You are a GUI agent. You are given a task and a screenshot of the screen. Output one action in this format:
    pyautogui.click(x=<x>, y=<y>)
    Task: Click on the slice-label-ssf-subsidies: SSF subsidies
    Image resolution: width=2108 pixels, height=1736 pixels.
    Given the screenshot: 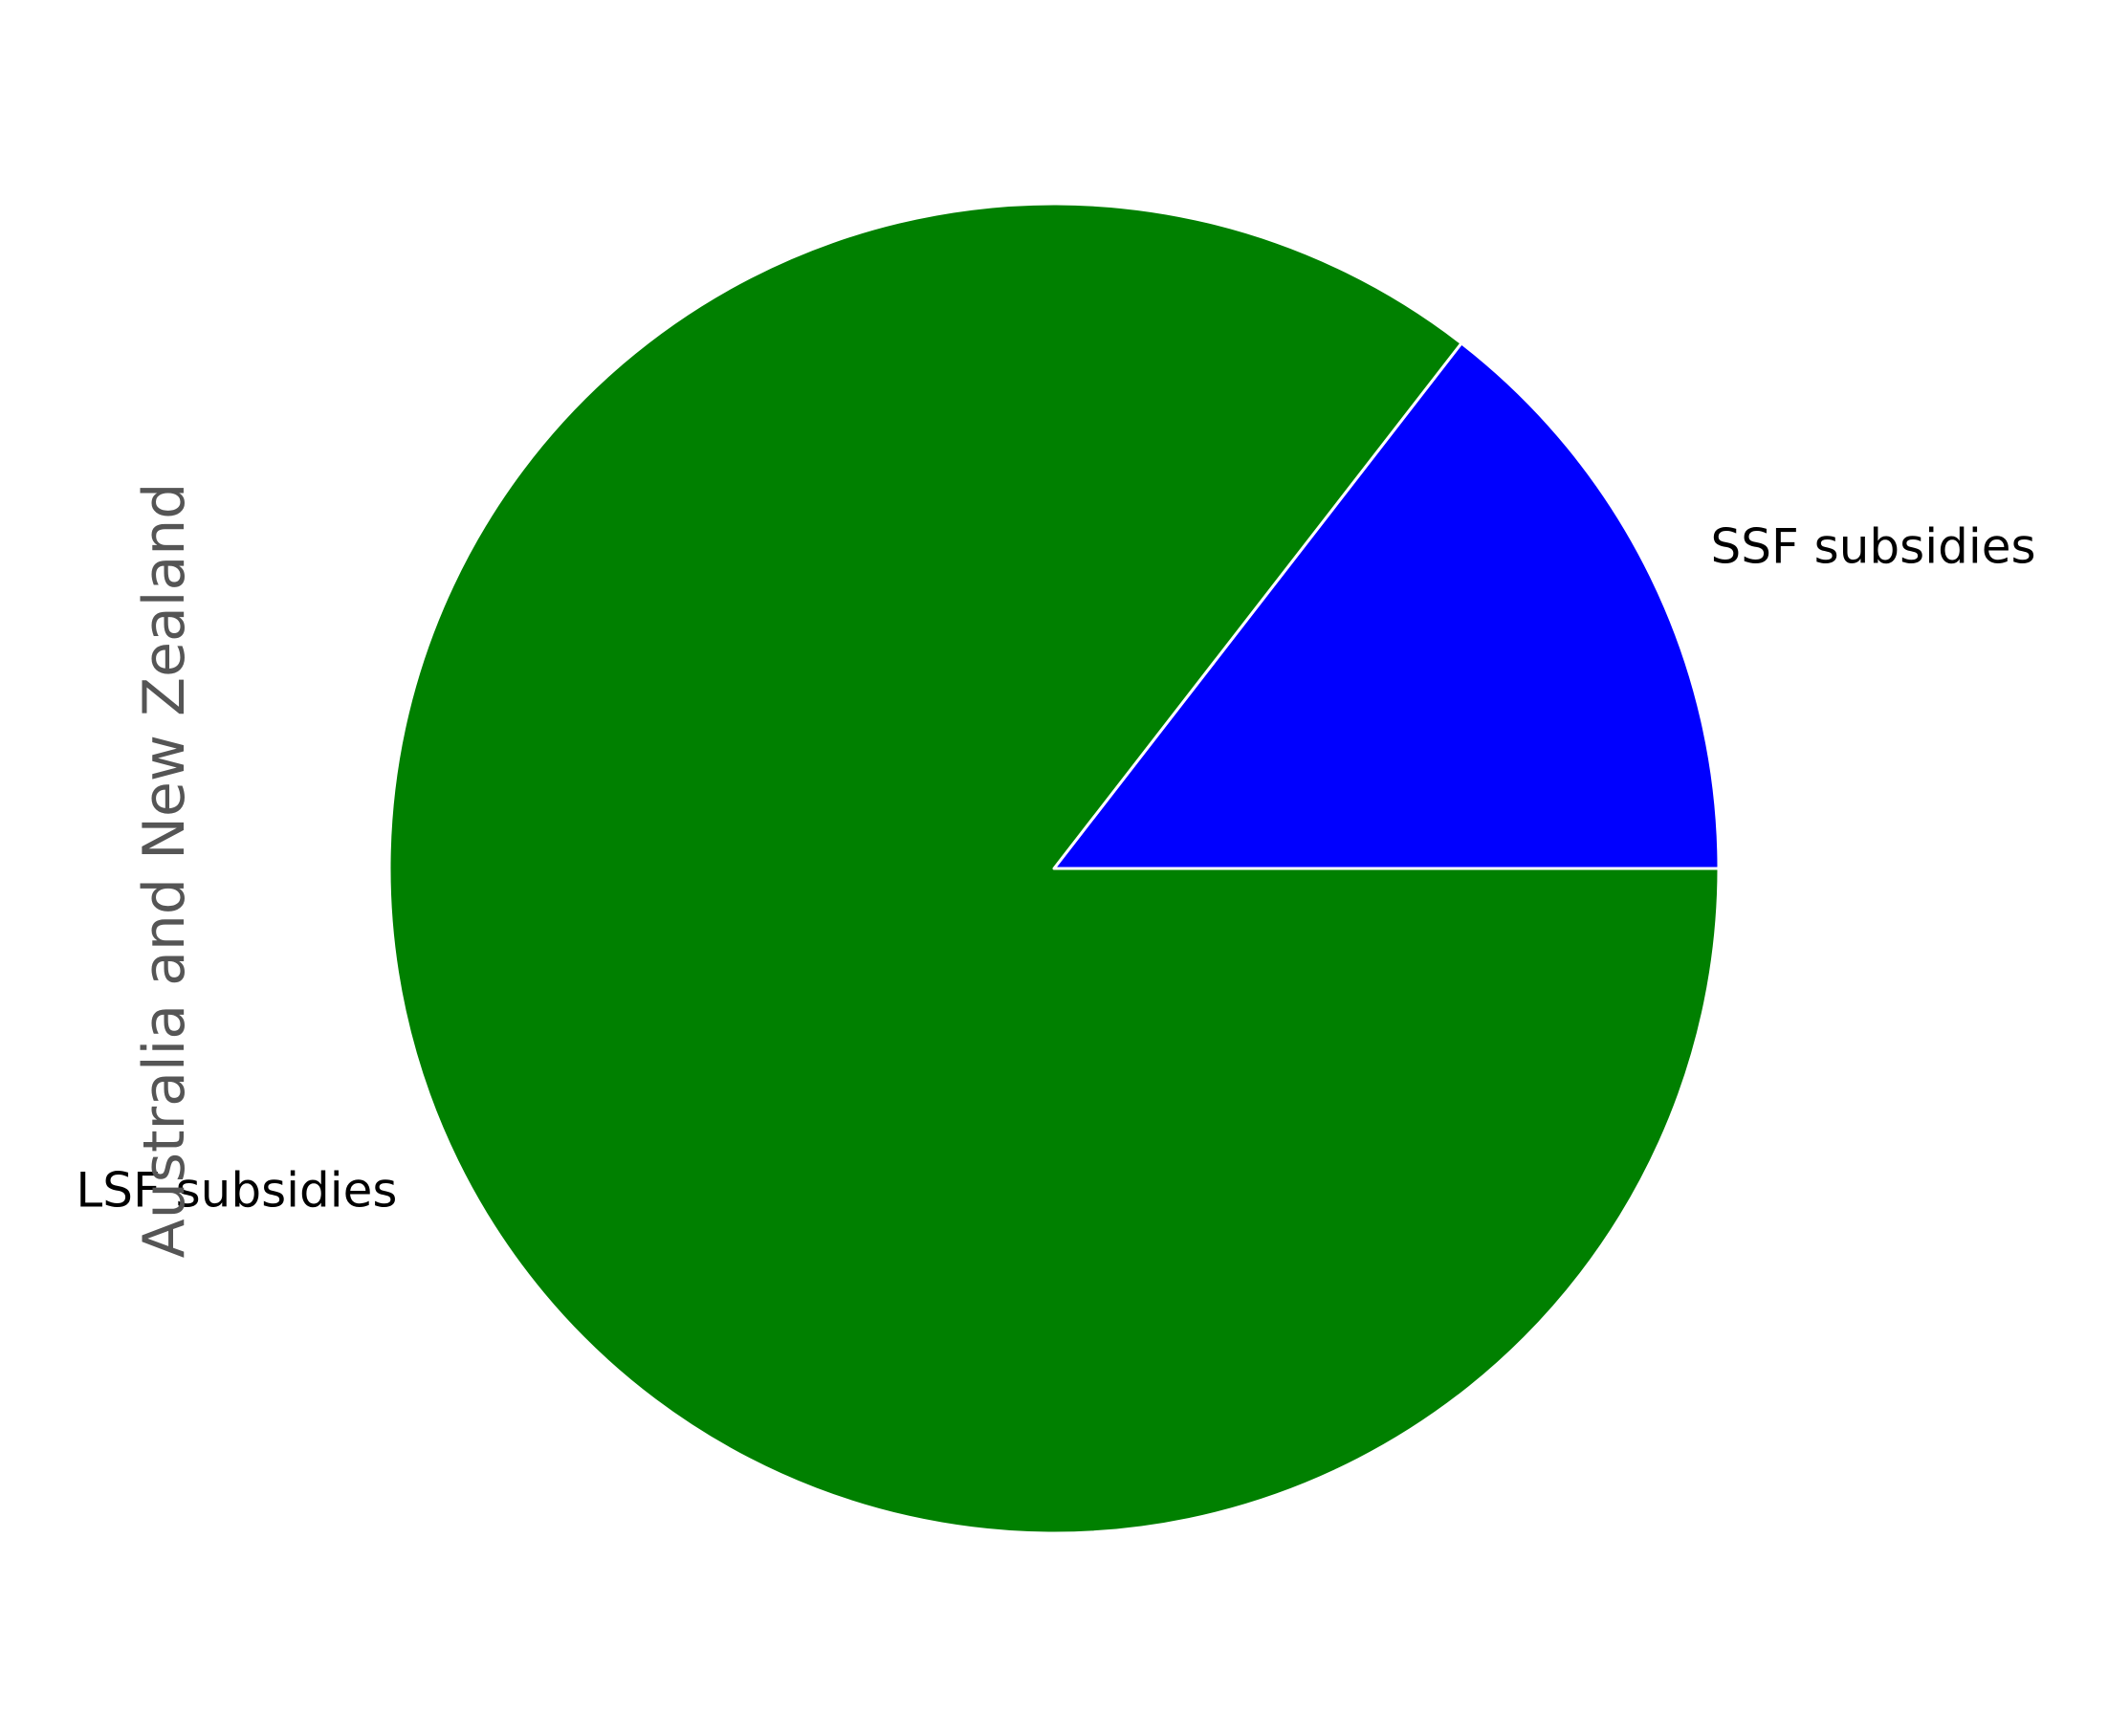 What is the action you would take?
    pyautogui.click(x=1874, y=547)
    